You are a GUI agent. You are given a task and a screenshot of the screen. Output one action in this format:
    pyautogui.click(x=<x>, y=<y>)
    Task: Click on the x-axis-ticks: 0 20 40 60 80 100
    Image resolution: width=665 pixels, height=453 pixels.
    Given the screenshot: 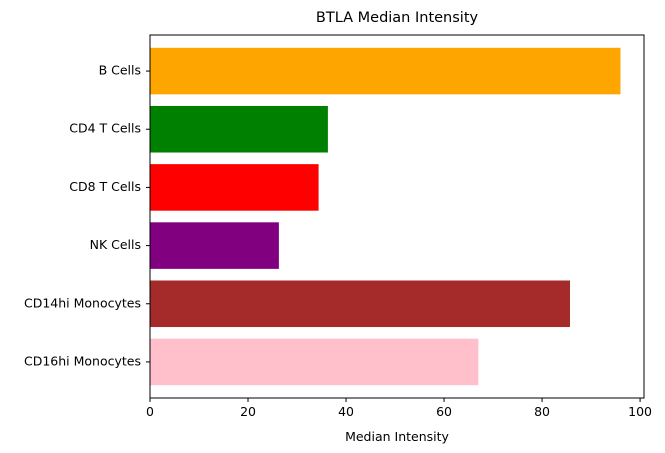 What is the action you would take?
    pyautogui.click(x=399, y=408)
    